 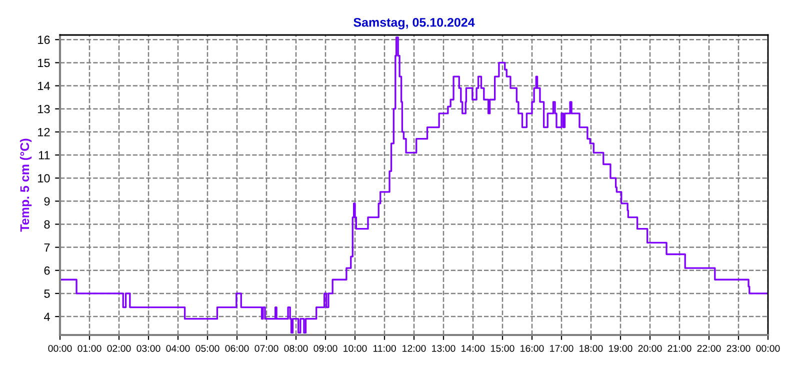 I want to click on x-tick-label: 18:00, so click(x=591, y=348).